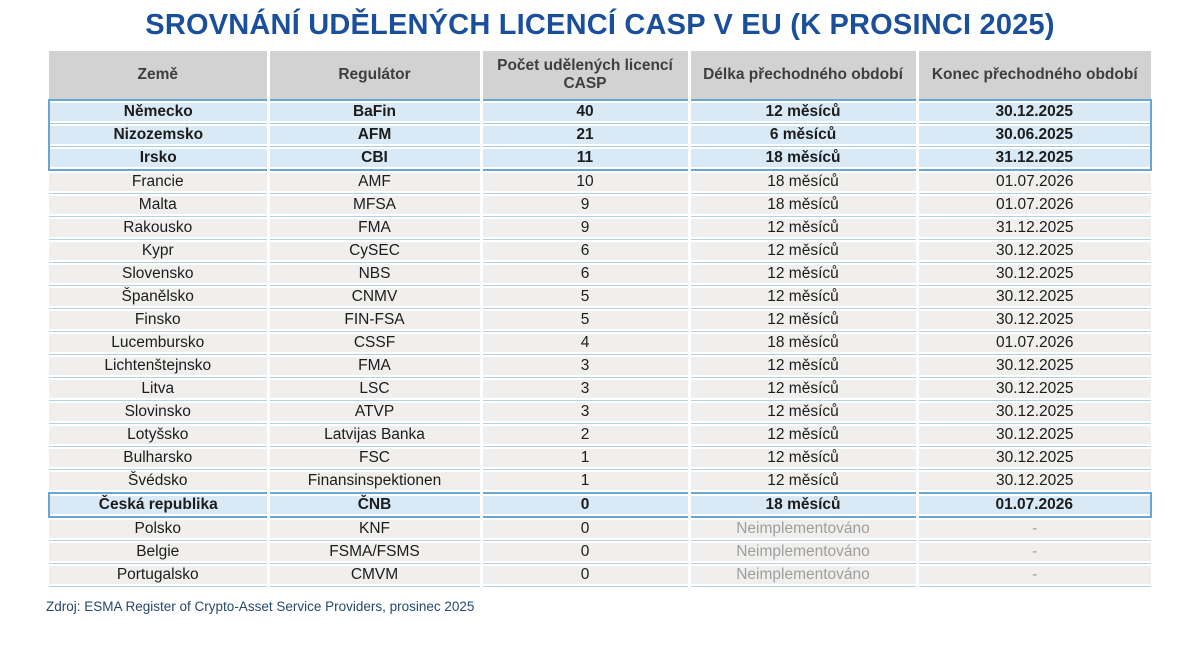 The height and width of the screenshot is (654, 1200). I want to click on cell-licenses: 2, so click(584, 435).